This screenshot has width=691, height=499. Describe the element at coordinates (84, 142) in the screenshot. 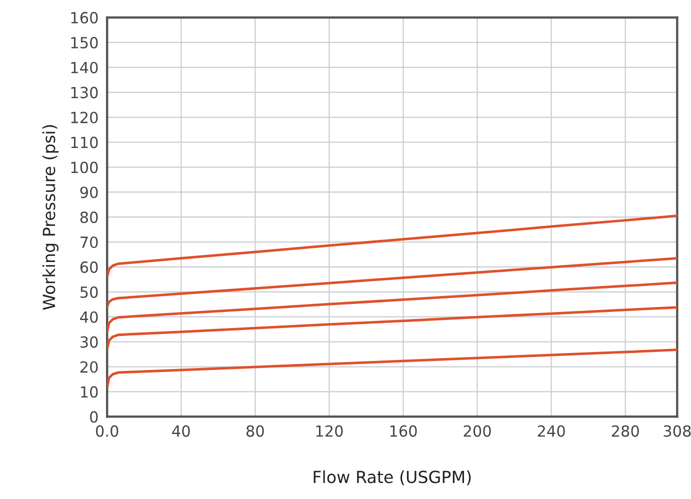

I see `y-tick-label: 110` at that location.